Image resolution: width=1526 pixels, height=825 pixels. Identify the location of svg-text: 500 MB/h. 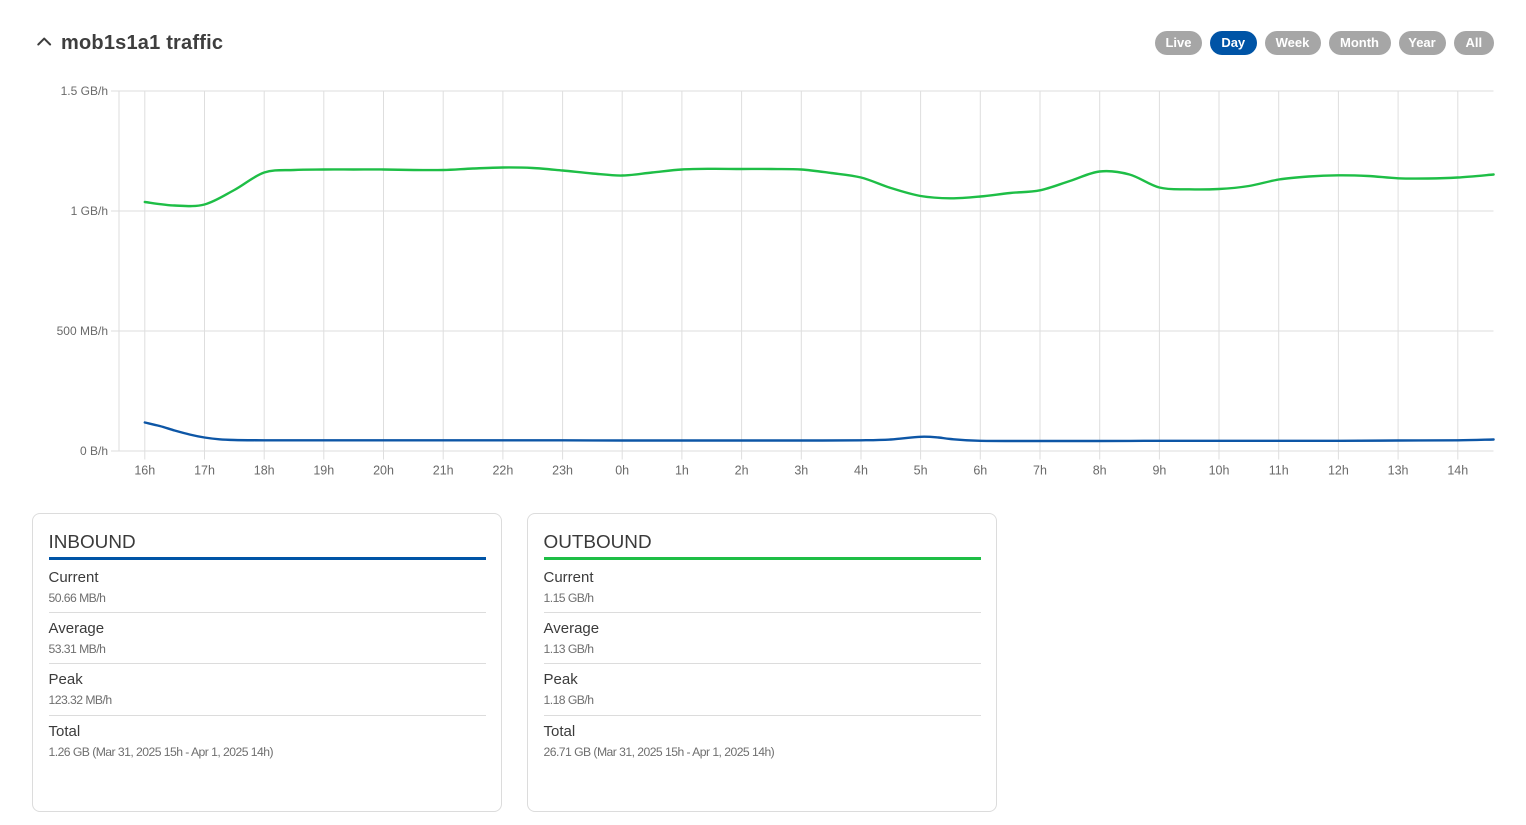
(82, 331).